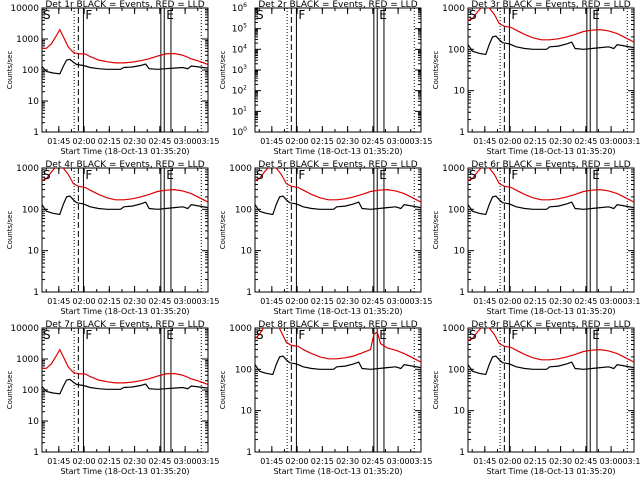 This screenshot has width=640, height=480. What do you see at coordinates (239, 111) in the screenshot?
I see `y-tick-label: 10¹` at bounding box center [239, 111].